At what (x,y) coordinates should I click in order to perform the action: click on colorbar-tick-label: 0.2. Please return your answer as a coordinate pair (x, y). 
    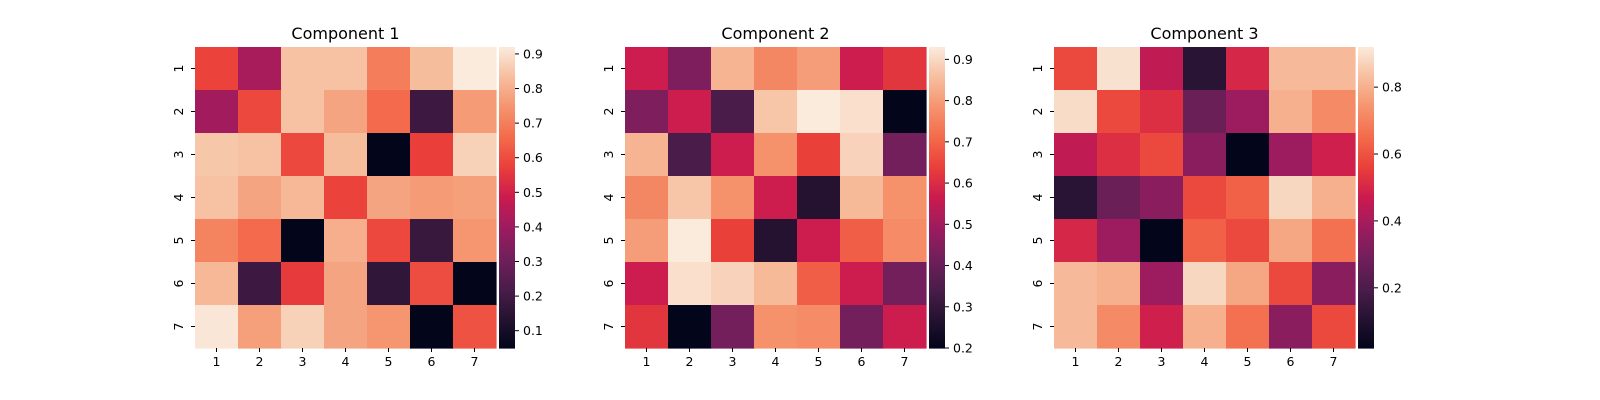
    Looking at the image, I should click on (1392, 287).